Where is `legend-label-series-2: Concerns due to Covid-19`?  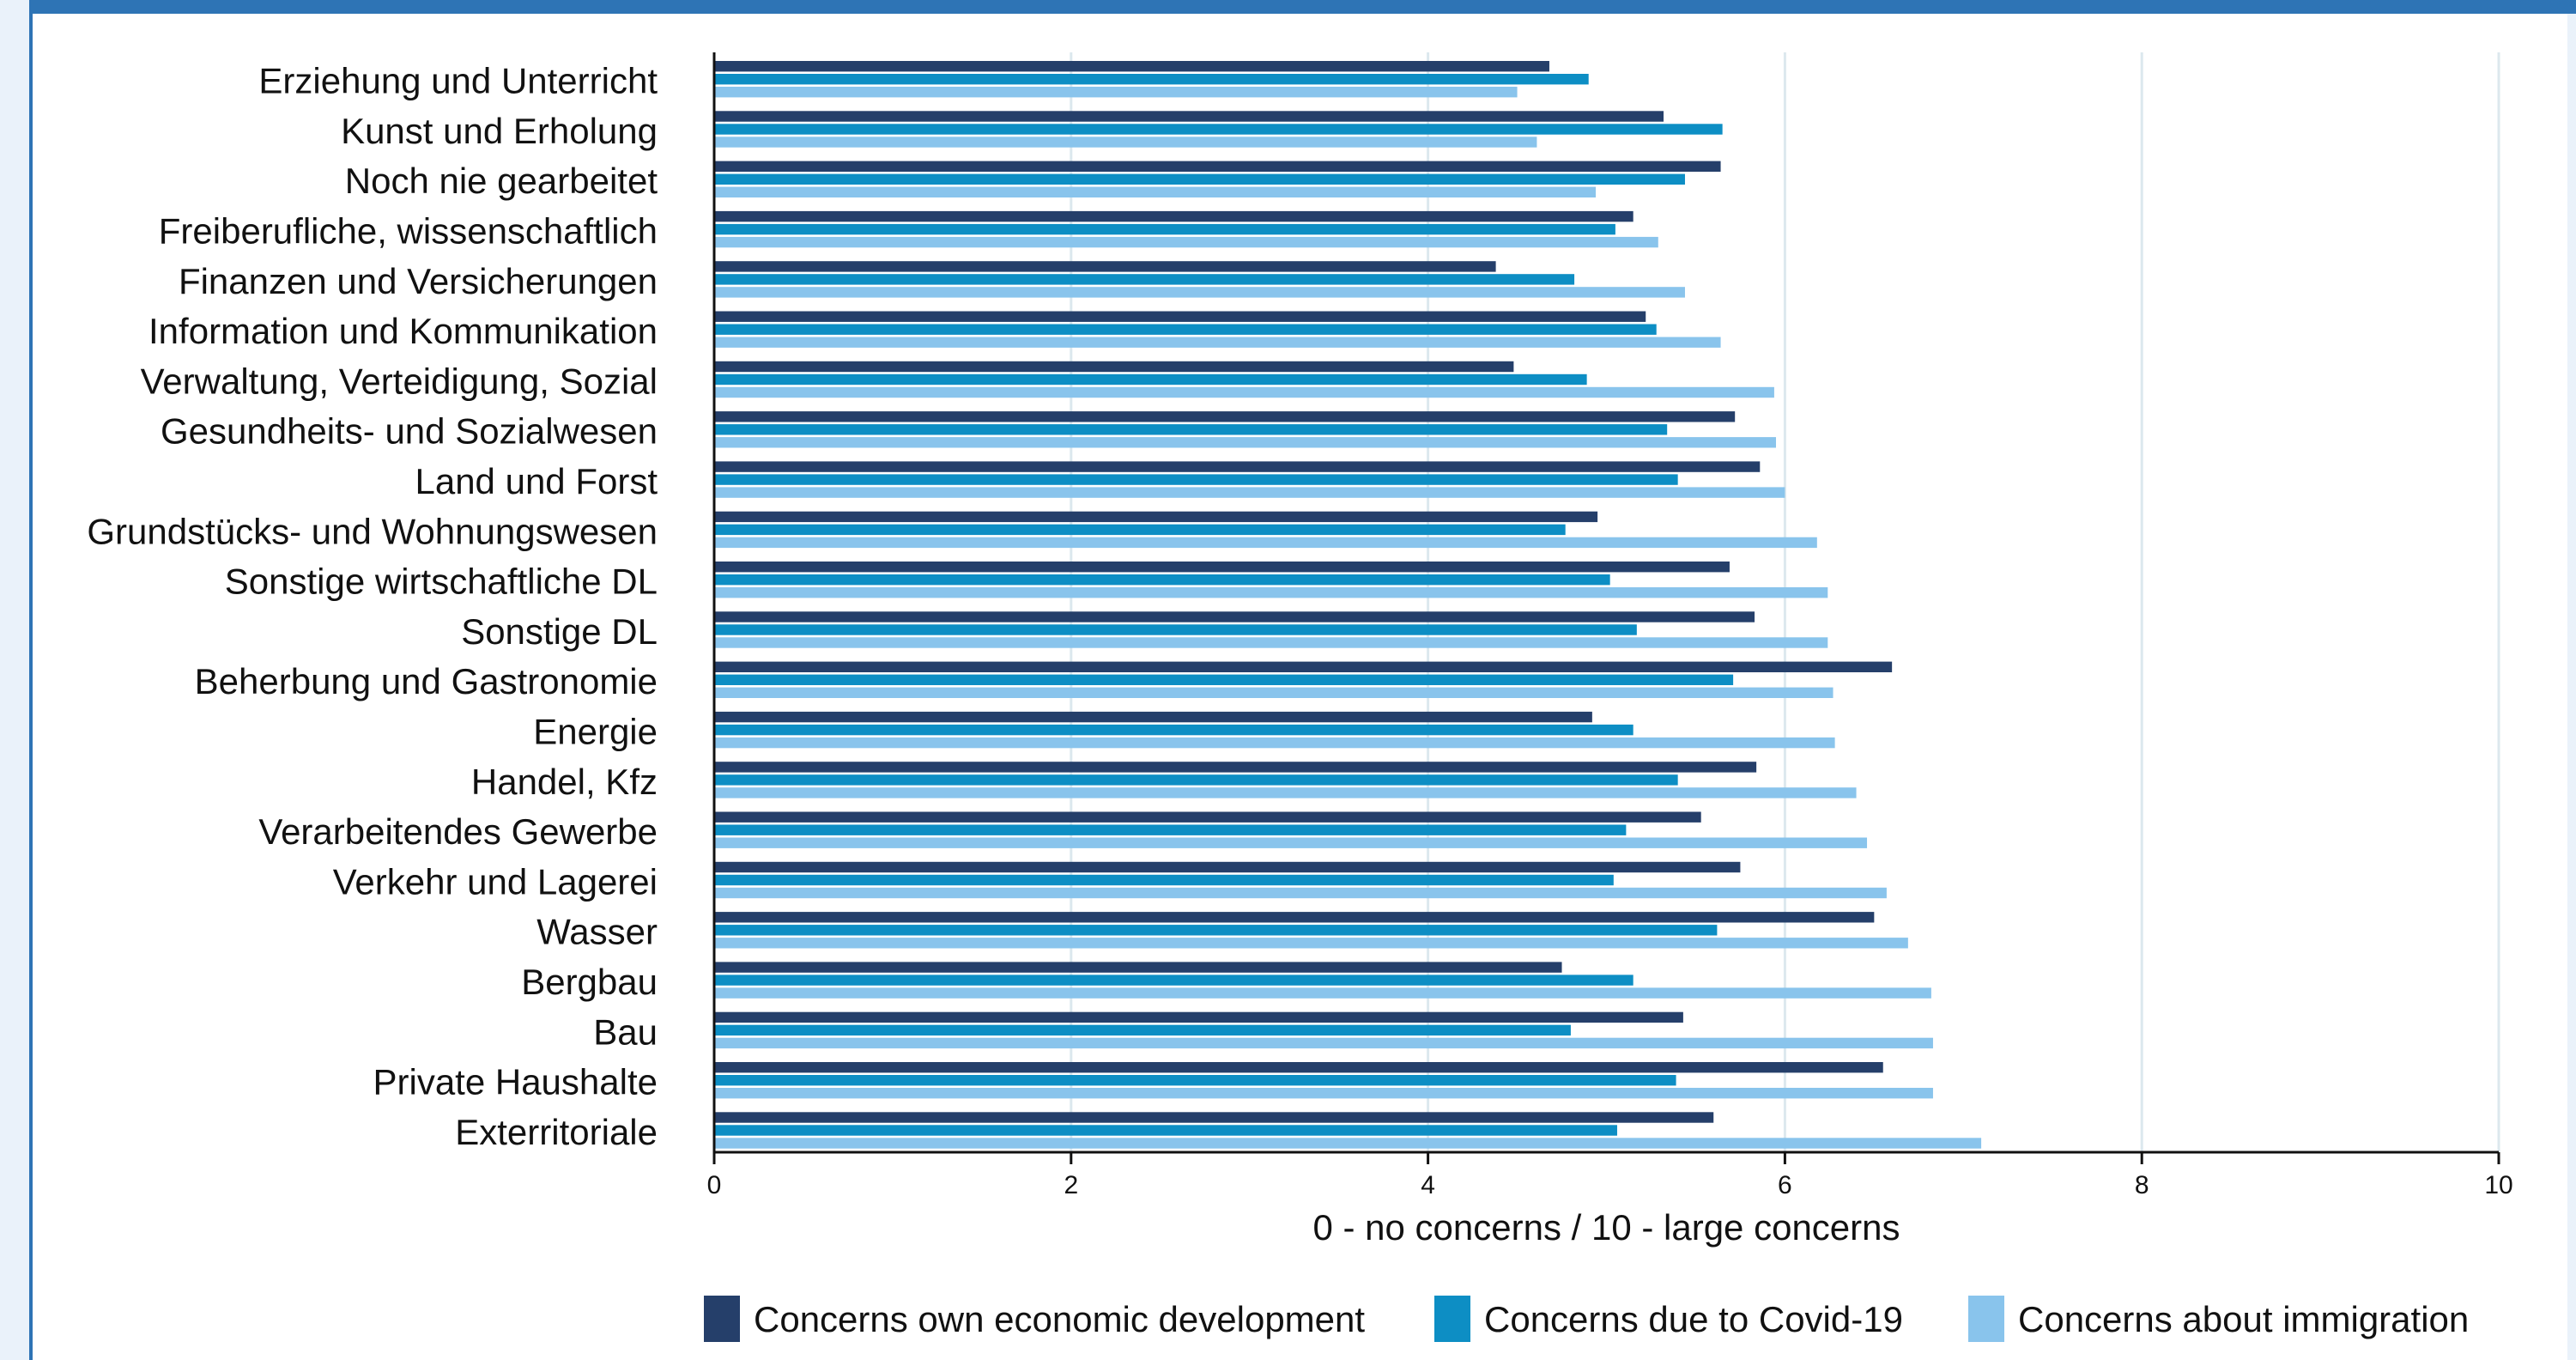 legend-label-series-2: Concerns due to Covid-19 is located at coordinates (1693, 1319).